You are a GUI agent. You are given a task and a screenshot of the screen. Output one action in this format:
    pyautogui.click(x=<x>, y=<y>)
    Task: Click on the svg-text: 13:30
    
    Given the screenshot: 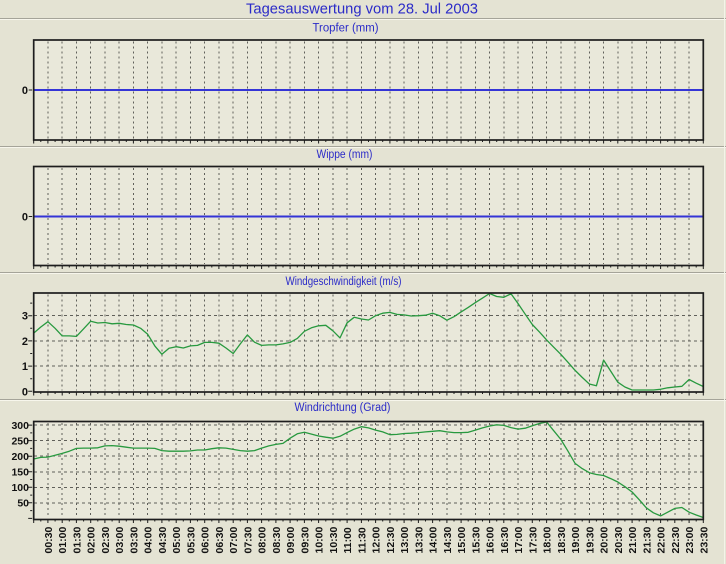 What is the action you would take?
    pyautogui.click(x=419, y=539)
    